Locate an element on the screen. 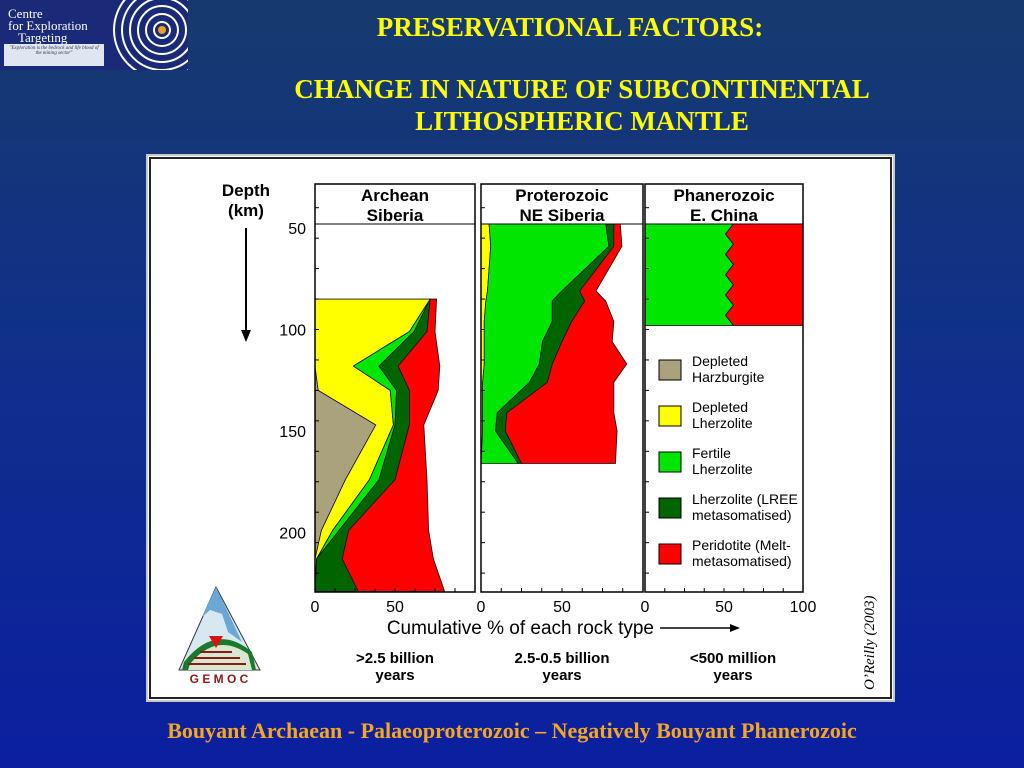  logo-line: Centre is located at coordinates (25, 13).